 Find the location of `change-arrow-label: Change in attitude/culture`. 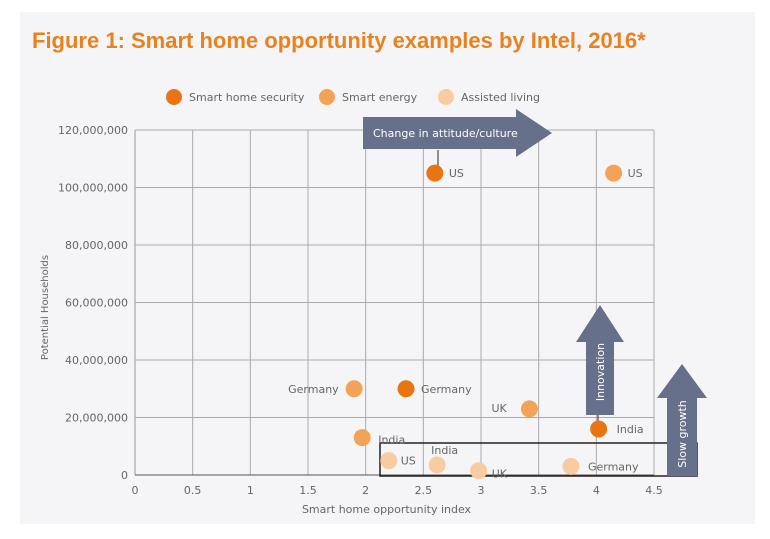

change-arrow-label: Change in attitude/culture is located at coordinates (445, 133).